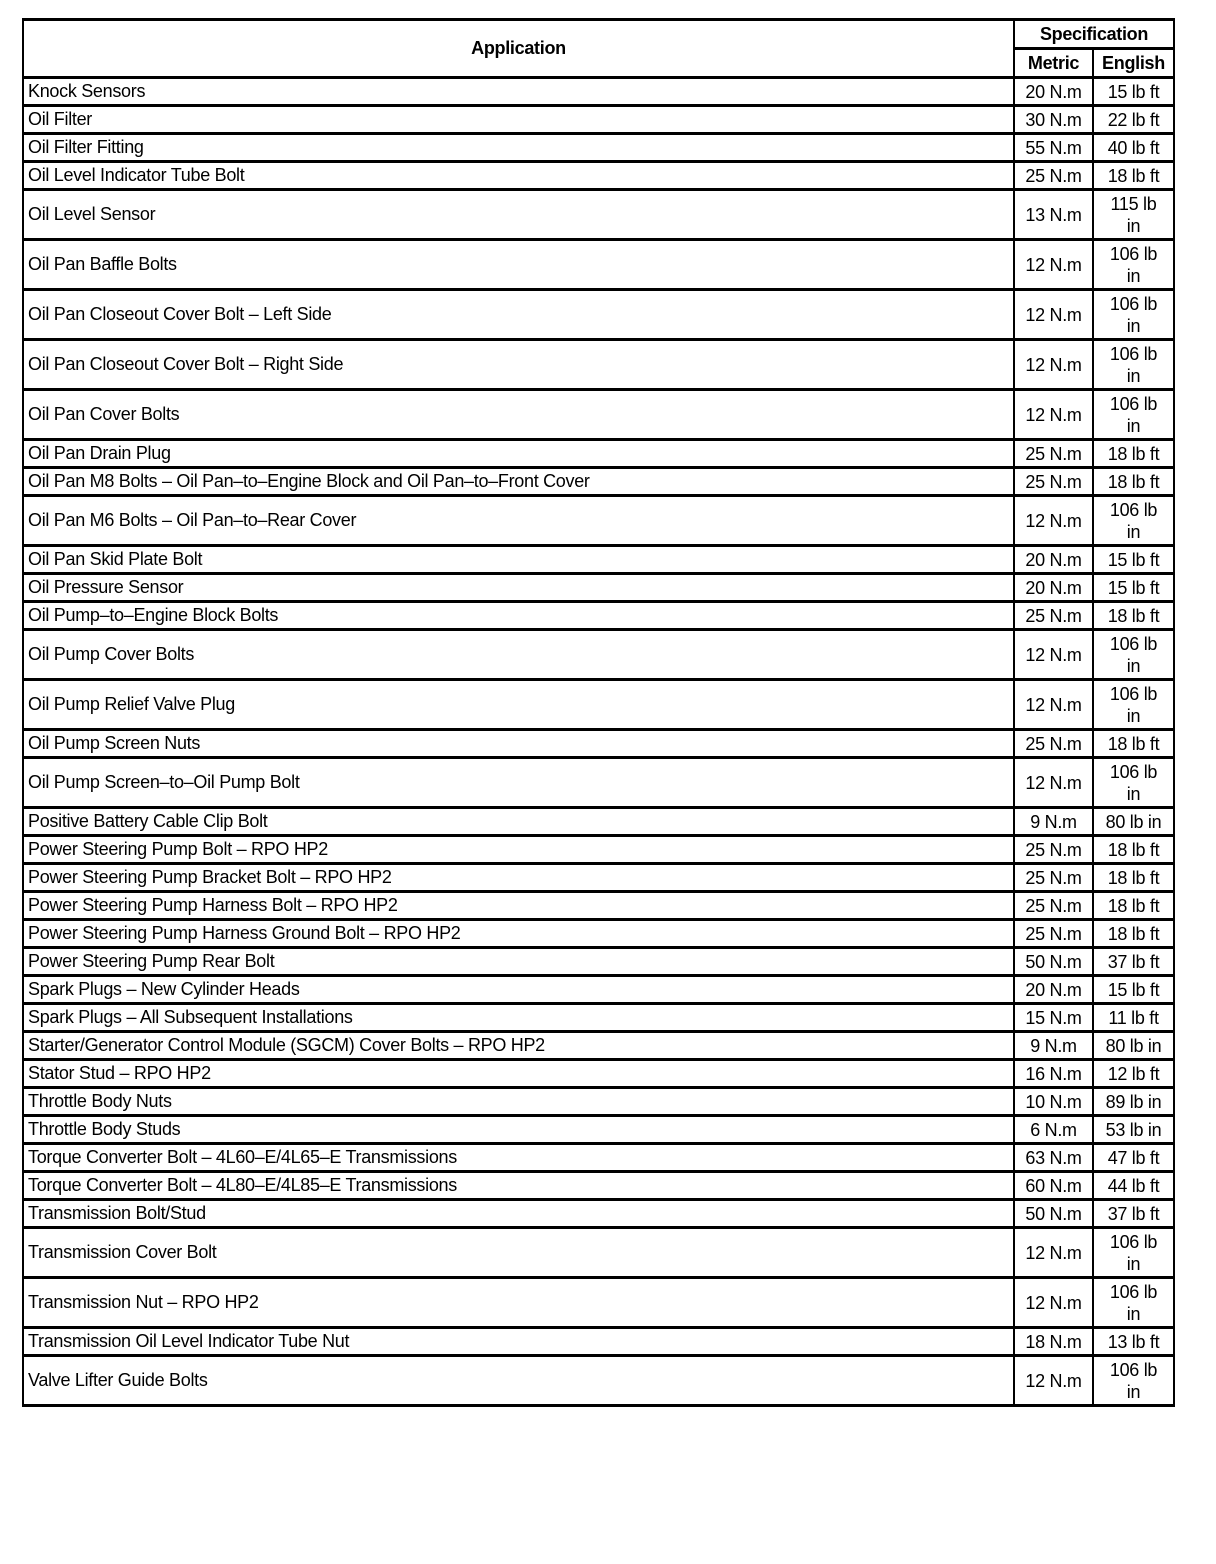 The image size is (1216, 1564). I want to click on application-cell: Throttle Body Studs, so click(518, 1129).